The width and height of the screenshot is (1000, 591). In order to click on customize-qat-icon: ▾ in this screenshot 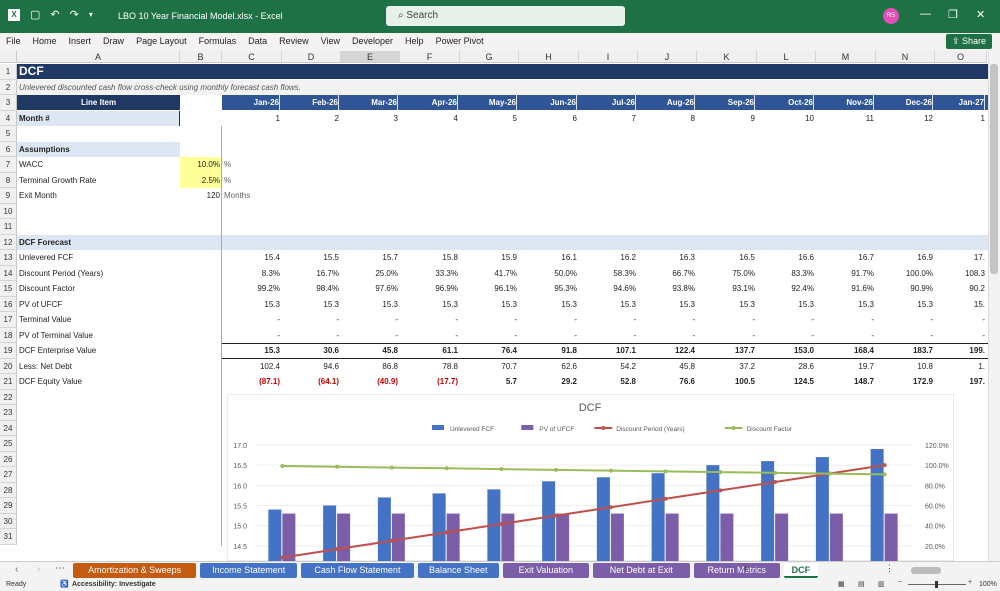, I will do `click(90, 14)`.